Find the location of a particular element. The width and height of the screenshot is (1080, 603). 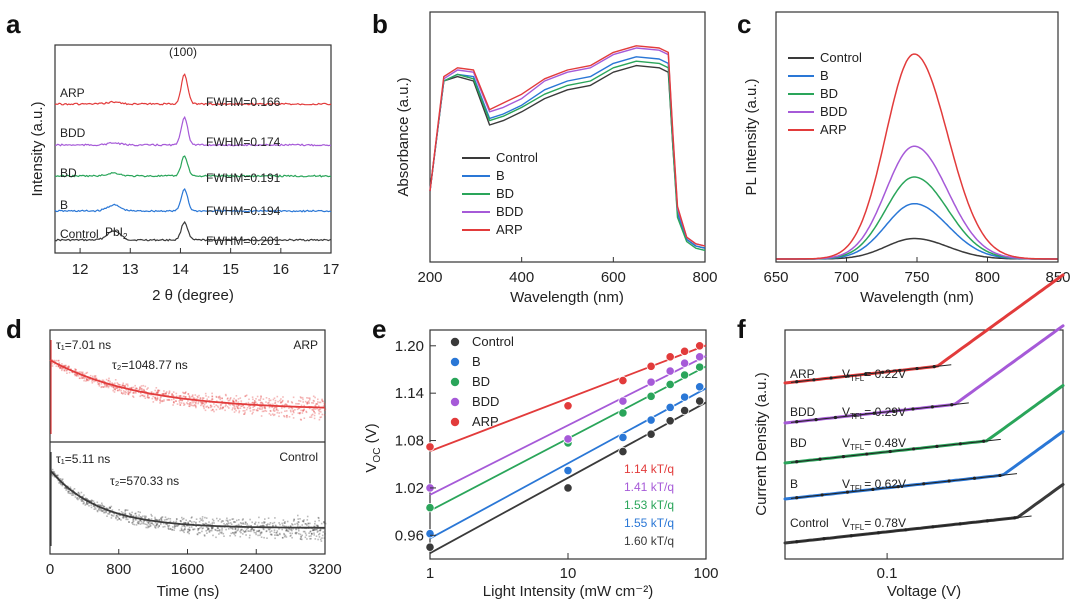

voc-point-control is located at coordinates (623, 452).